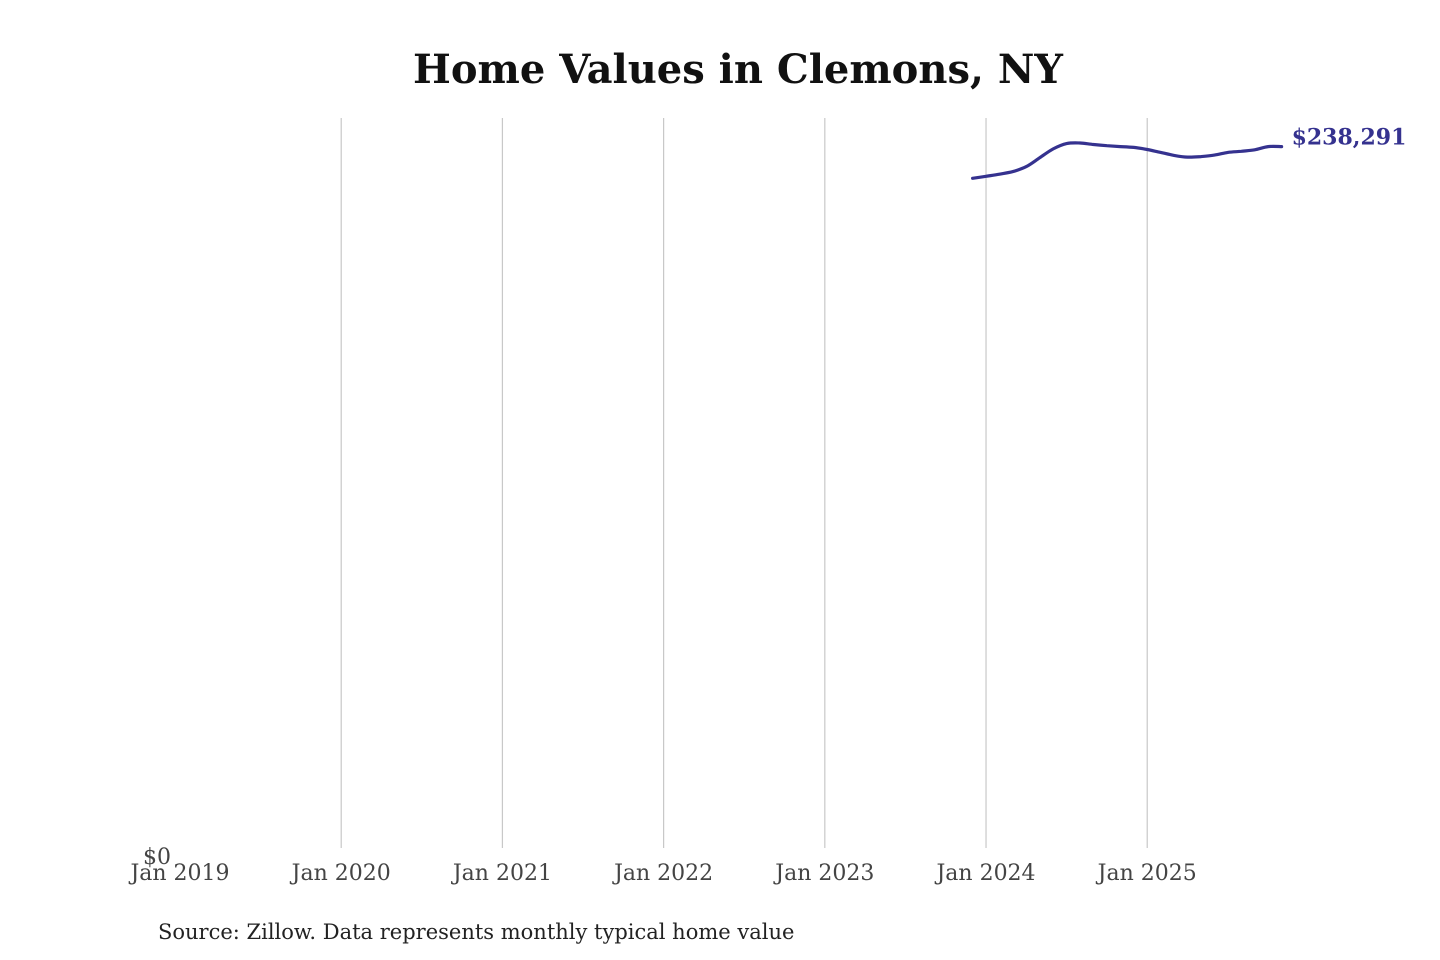 The width and height of the screenshot is (1440, 960). Describe the element at coordinates (1146, 873) in the screenshot. I see `x-tick-label: Jan 2025` at that location.